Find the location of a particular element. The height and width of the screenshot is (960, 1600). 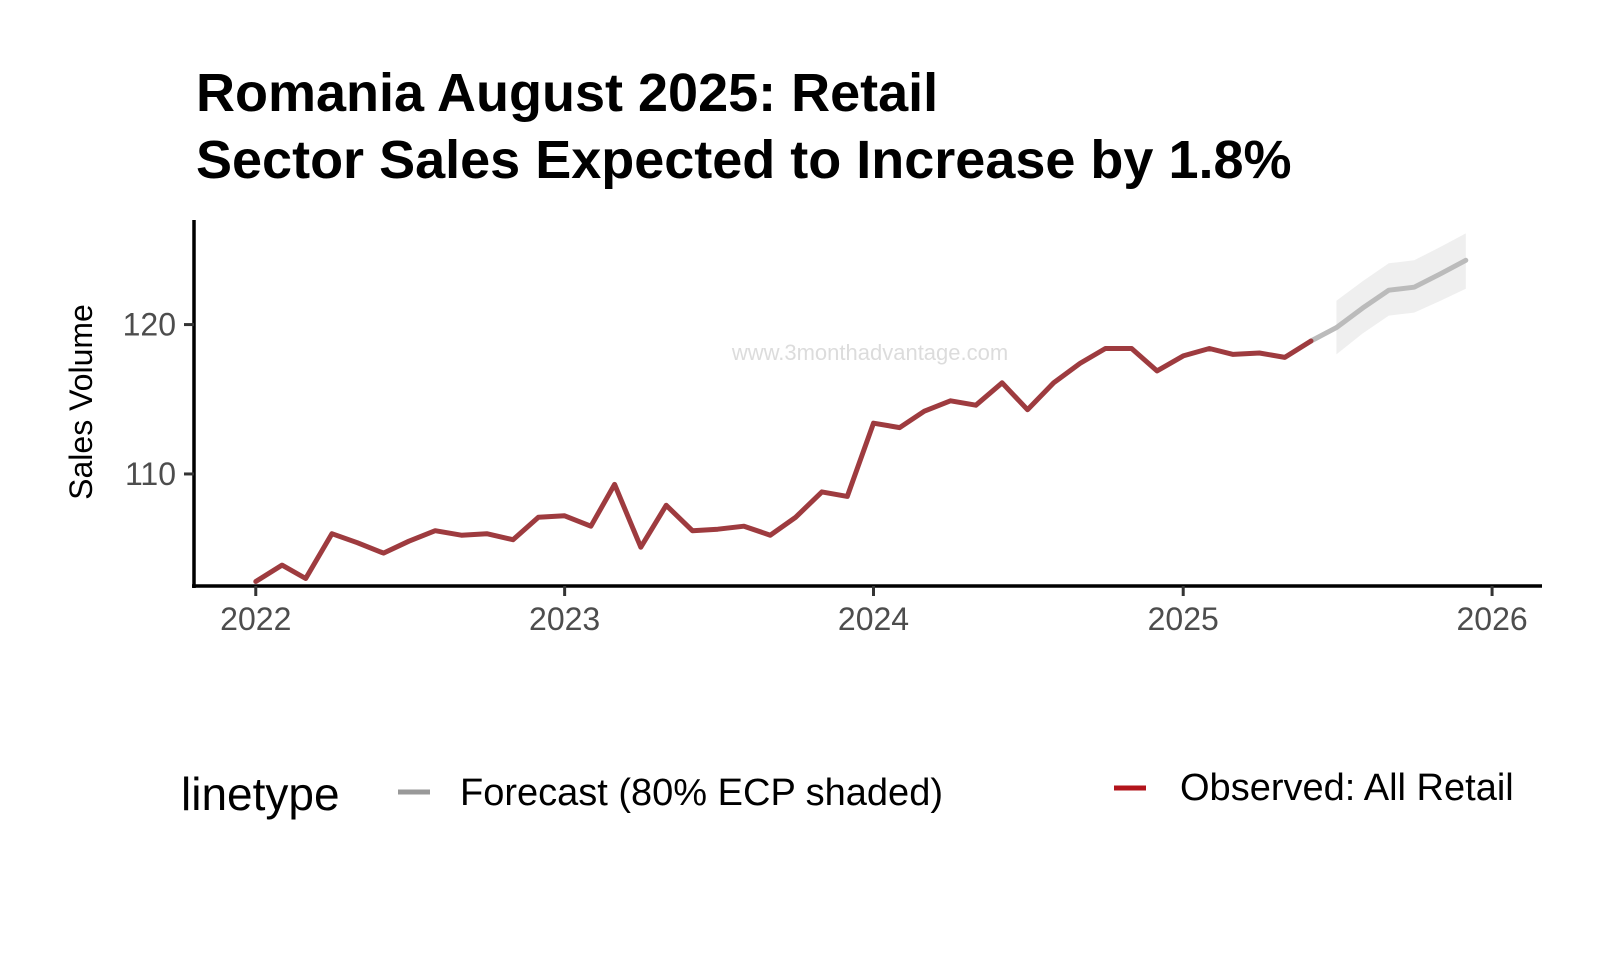

x-tick-label: 2023 is located at coordinates (564, 619).